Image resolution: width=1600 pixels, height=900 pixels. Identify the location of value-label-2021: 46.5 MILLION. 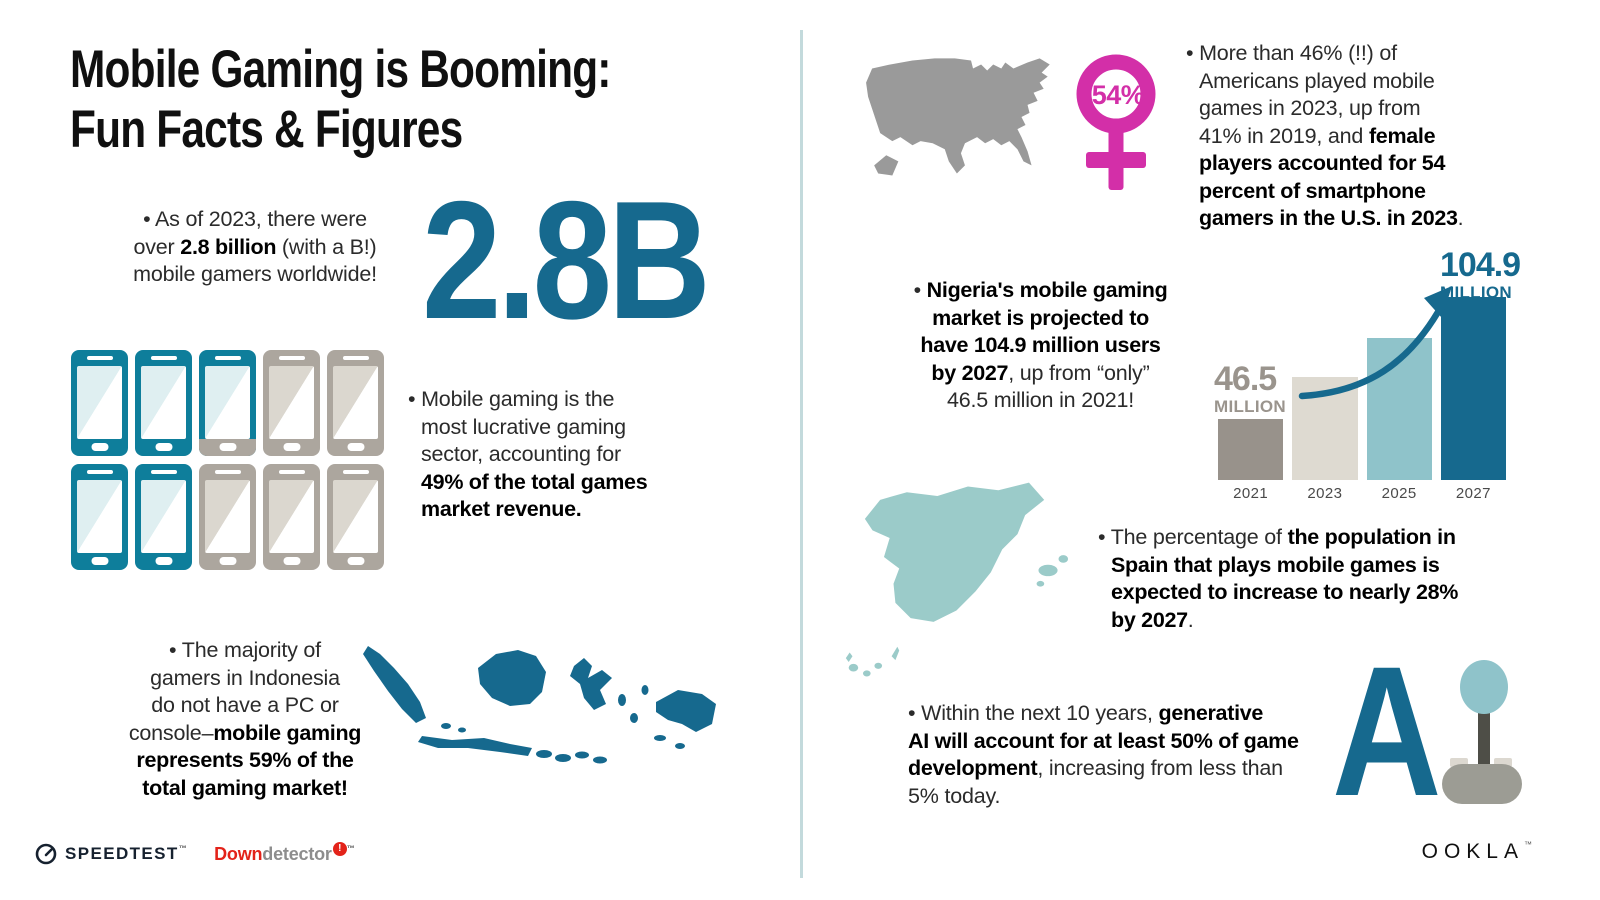
(1250, 388).